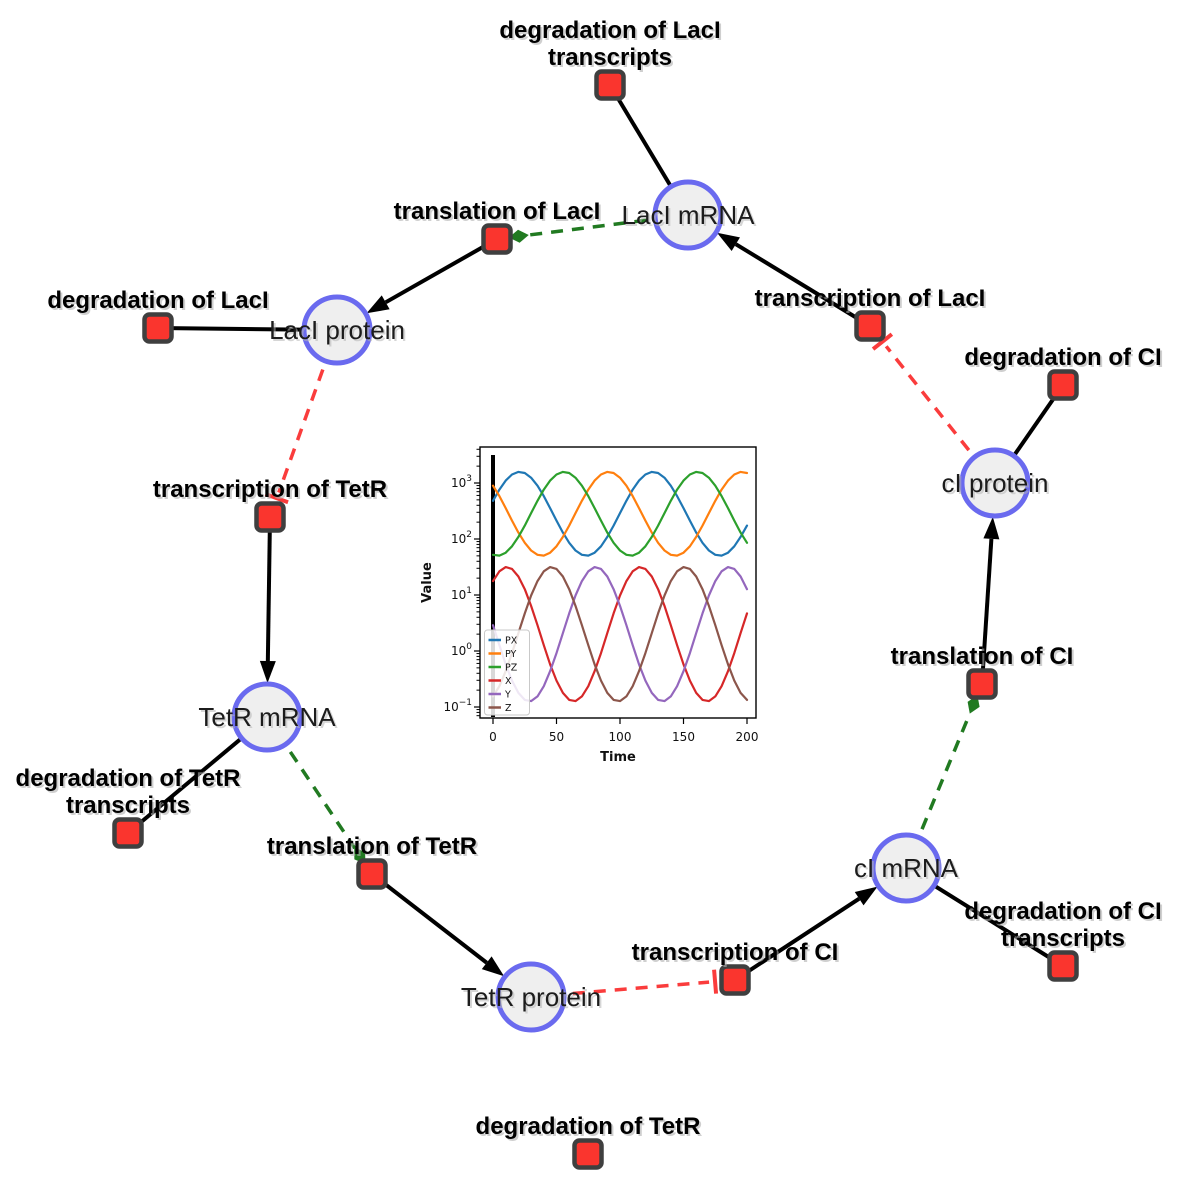  What do you see at coordinates (270, 517) in the screenshot?
I see `reaction-node-txn_tetr` at bounding box center [270, 517].